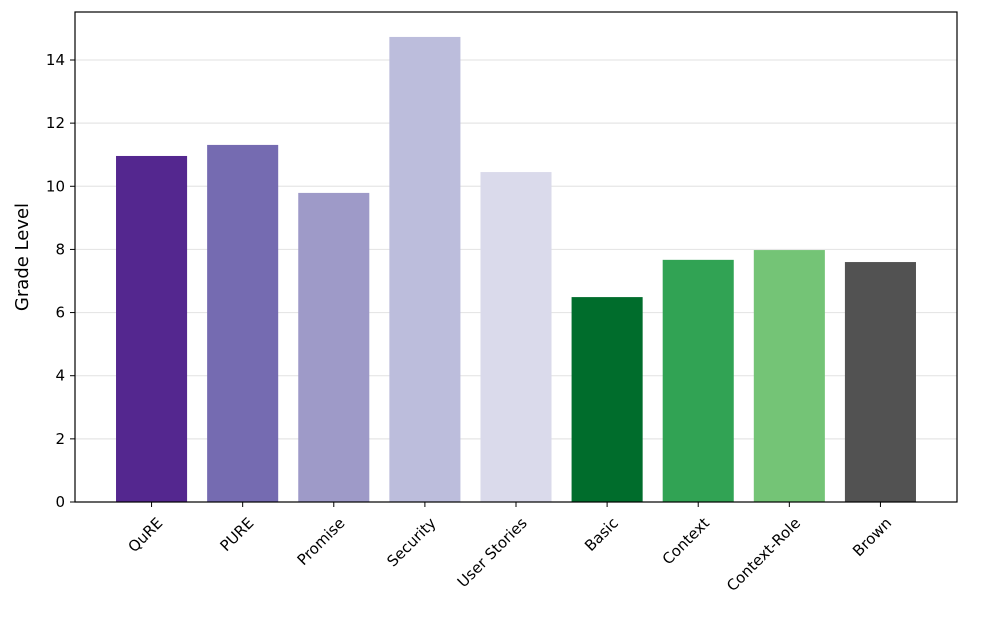 The image size is (997, 620). What do you see at coordinates (60, 313) in the screenshot?
I see `y-tick-label: 6` at bounding box center [60, 313].